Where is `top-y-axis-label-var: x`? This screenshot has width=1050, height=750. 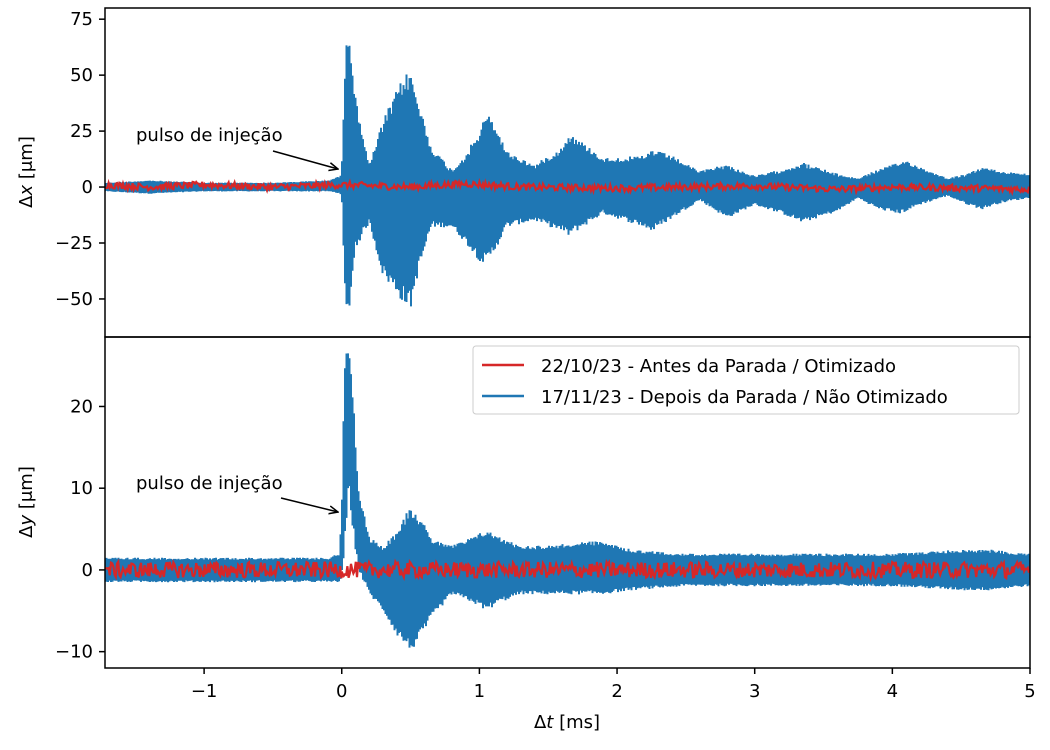
top-y-axis-label-var: x is located at coordinates (26, 191).